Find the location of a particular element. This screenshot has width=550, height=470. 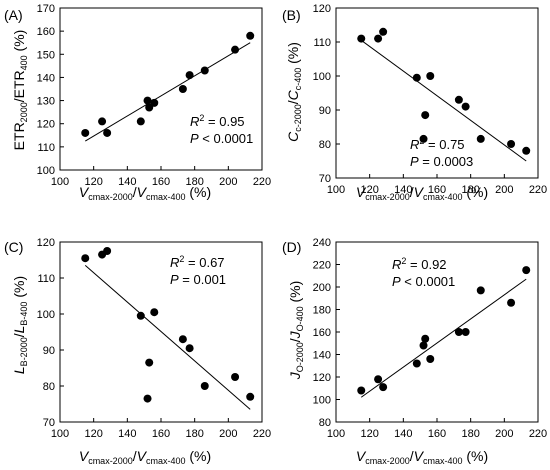

r-squared-annotation: R2 = 0.95 is located at coordinates (217, 121).